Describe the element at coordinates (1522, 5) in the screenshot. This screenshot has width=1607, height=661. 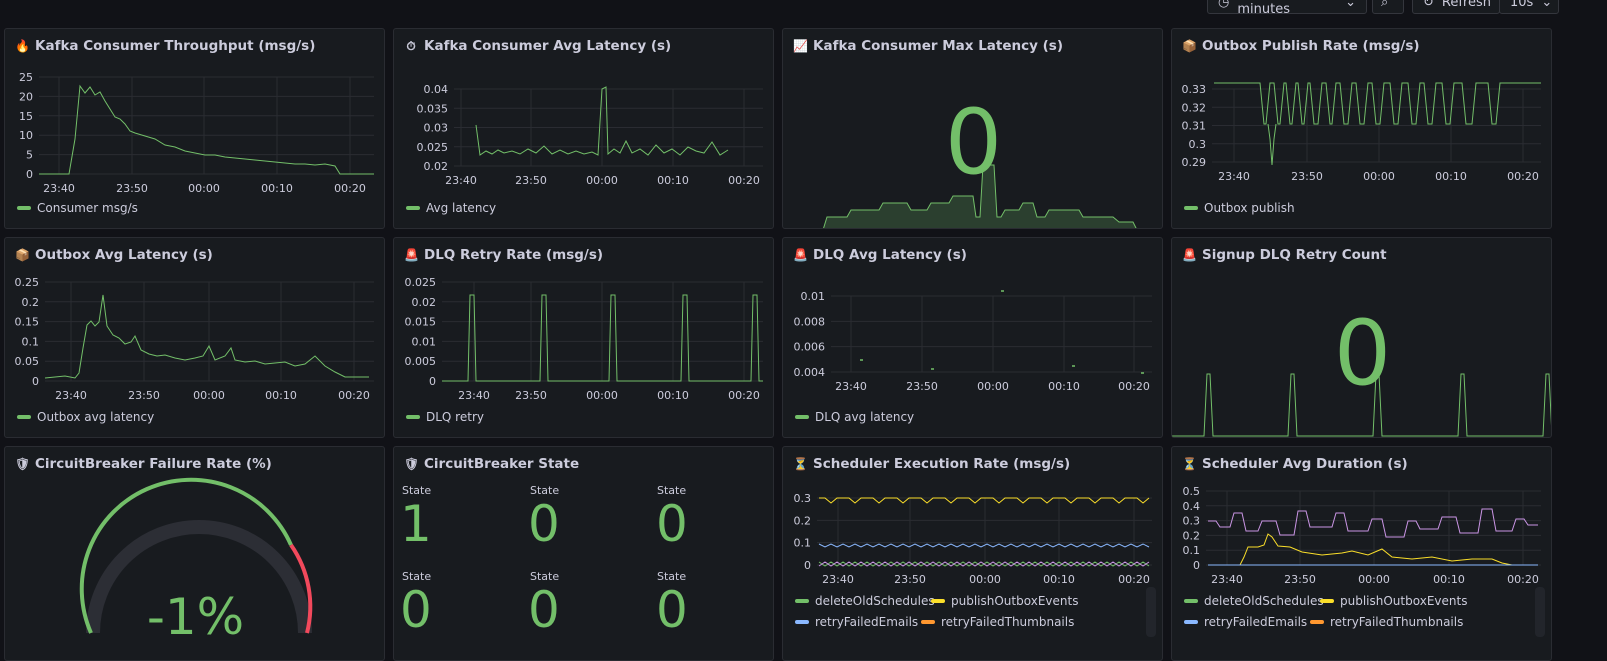
I see `refresh-interval-label: 10s` at that location.